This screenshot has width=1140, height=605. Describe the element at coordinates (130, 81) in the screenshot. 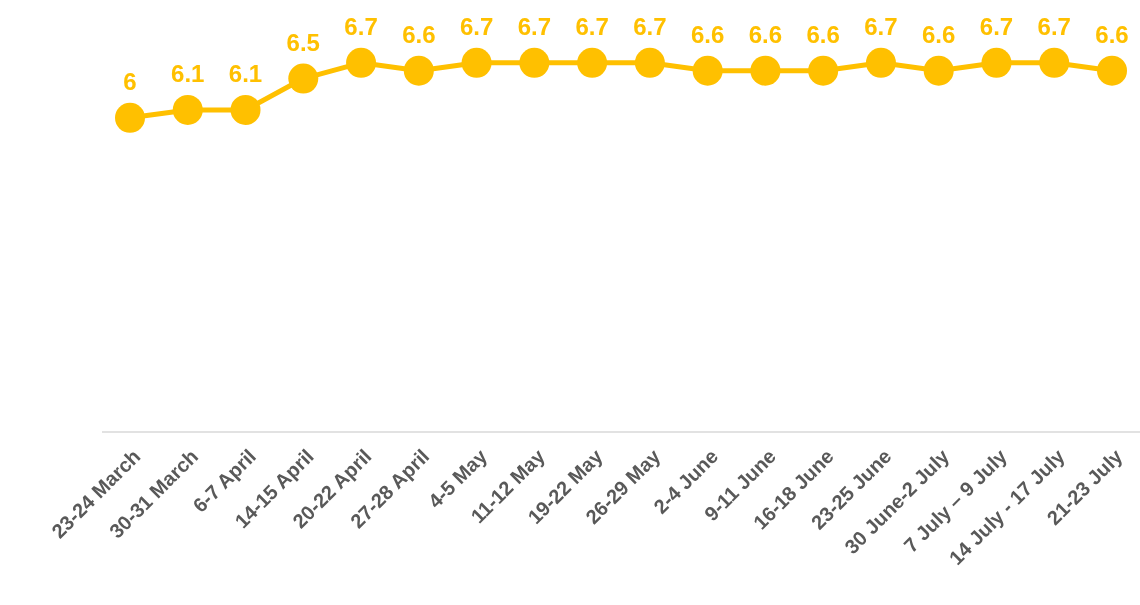

I see `data-label: 6` at that location.